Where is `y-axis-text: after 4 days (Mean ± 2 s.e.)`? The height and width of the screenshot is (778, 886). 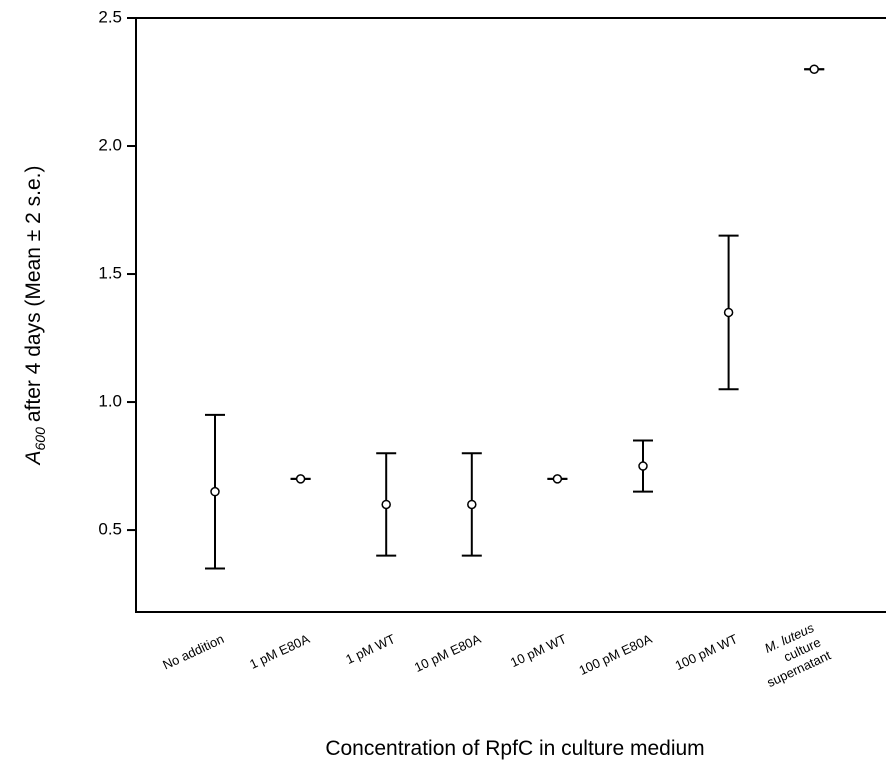
y-axis-text: after 4 days (Mean ± 2 s.e.) is located at coordinates (33, 293).